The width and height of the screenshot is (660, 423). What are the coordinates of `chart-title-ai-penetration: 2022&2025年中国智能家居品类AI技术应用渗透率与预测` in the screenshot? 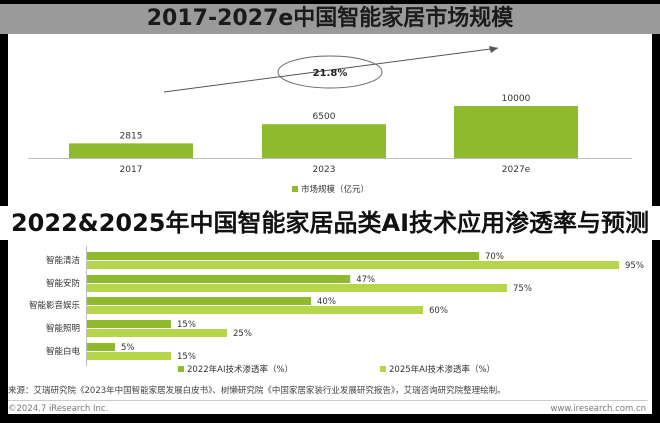 It's located at (330, 223).